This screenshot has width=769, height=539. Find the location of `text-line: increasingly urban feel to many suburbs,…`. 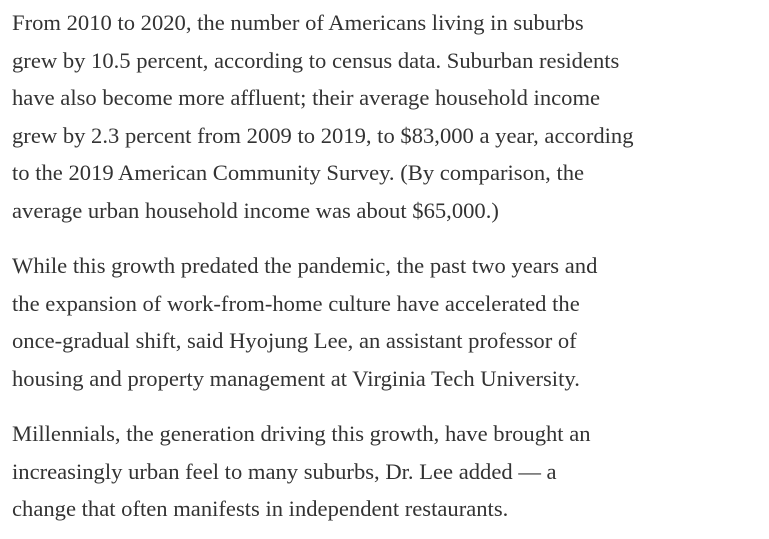

text-line: increasingly urban feel to many suburbs,… is located at coordinates (284, 471).